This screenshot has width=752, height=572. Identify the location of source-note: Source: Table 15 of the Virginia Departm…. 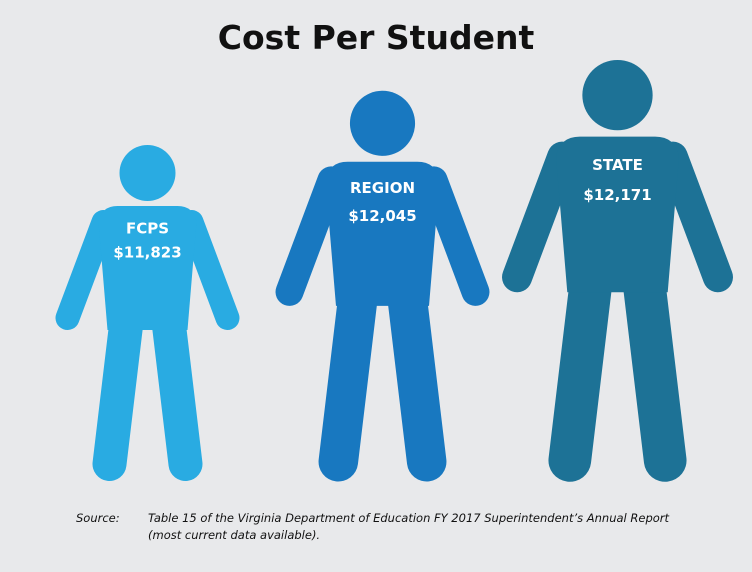
(382, 527).